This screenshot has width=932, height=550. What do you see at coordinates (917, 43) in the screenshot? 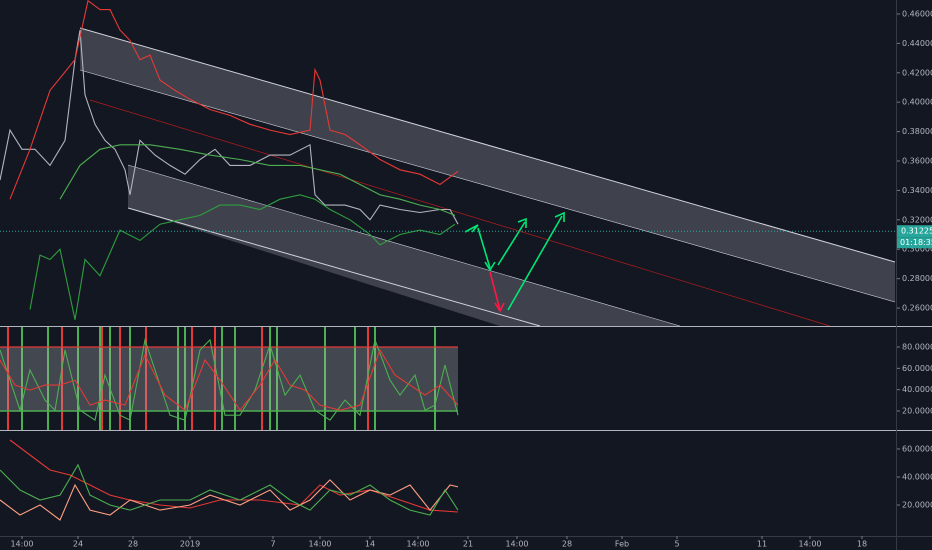
I see `y-tick-label: 0.44000` at bounding box center [917, 43].